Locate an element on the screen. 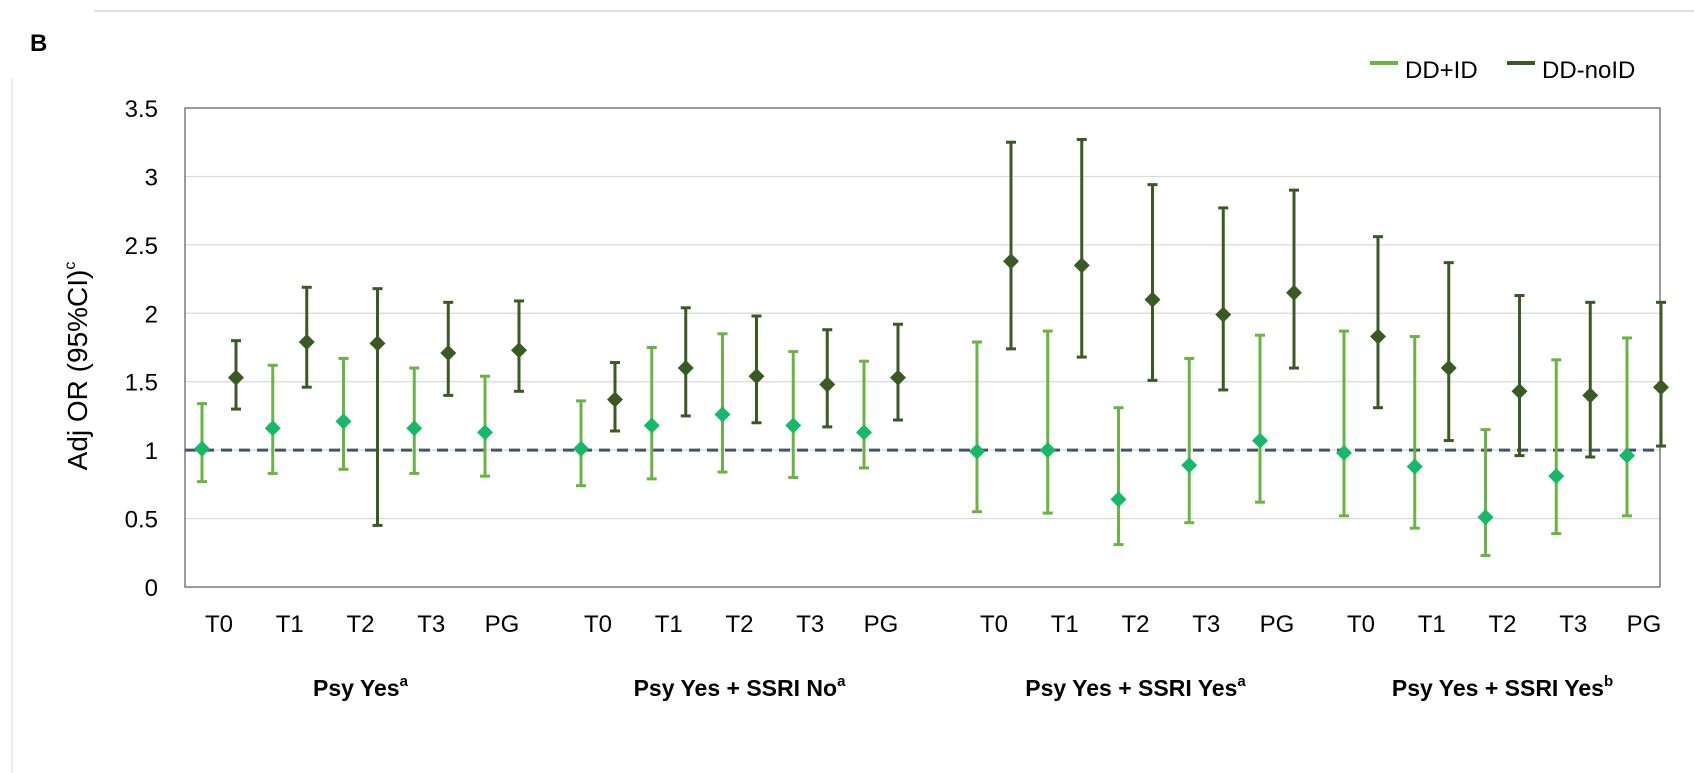 The width and height of the screenshot is (1694, 773). panel-label: B is located at coordinates (38, 43).